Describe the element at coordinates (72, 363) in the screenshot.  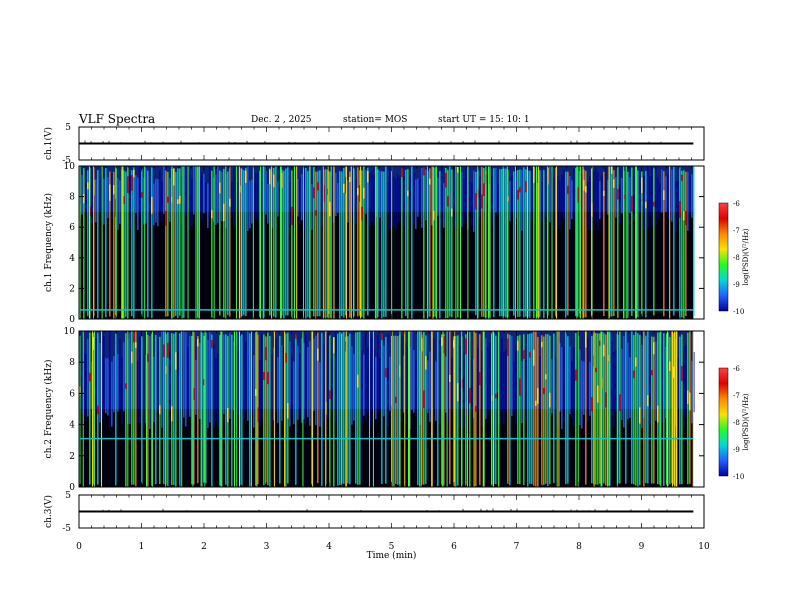
I see `y-tick-label: 8` at that location.